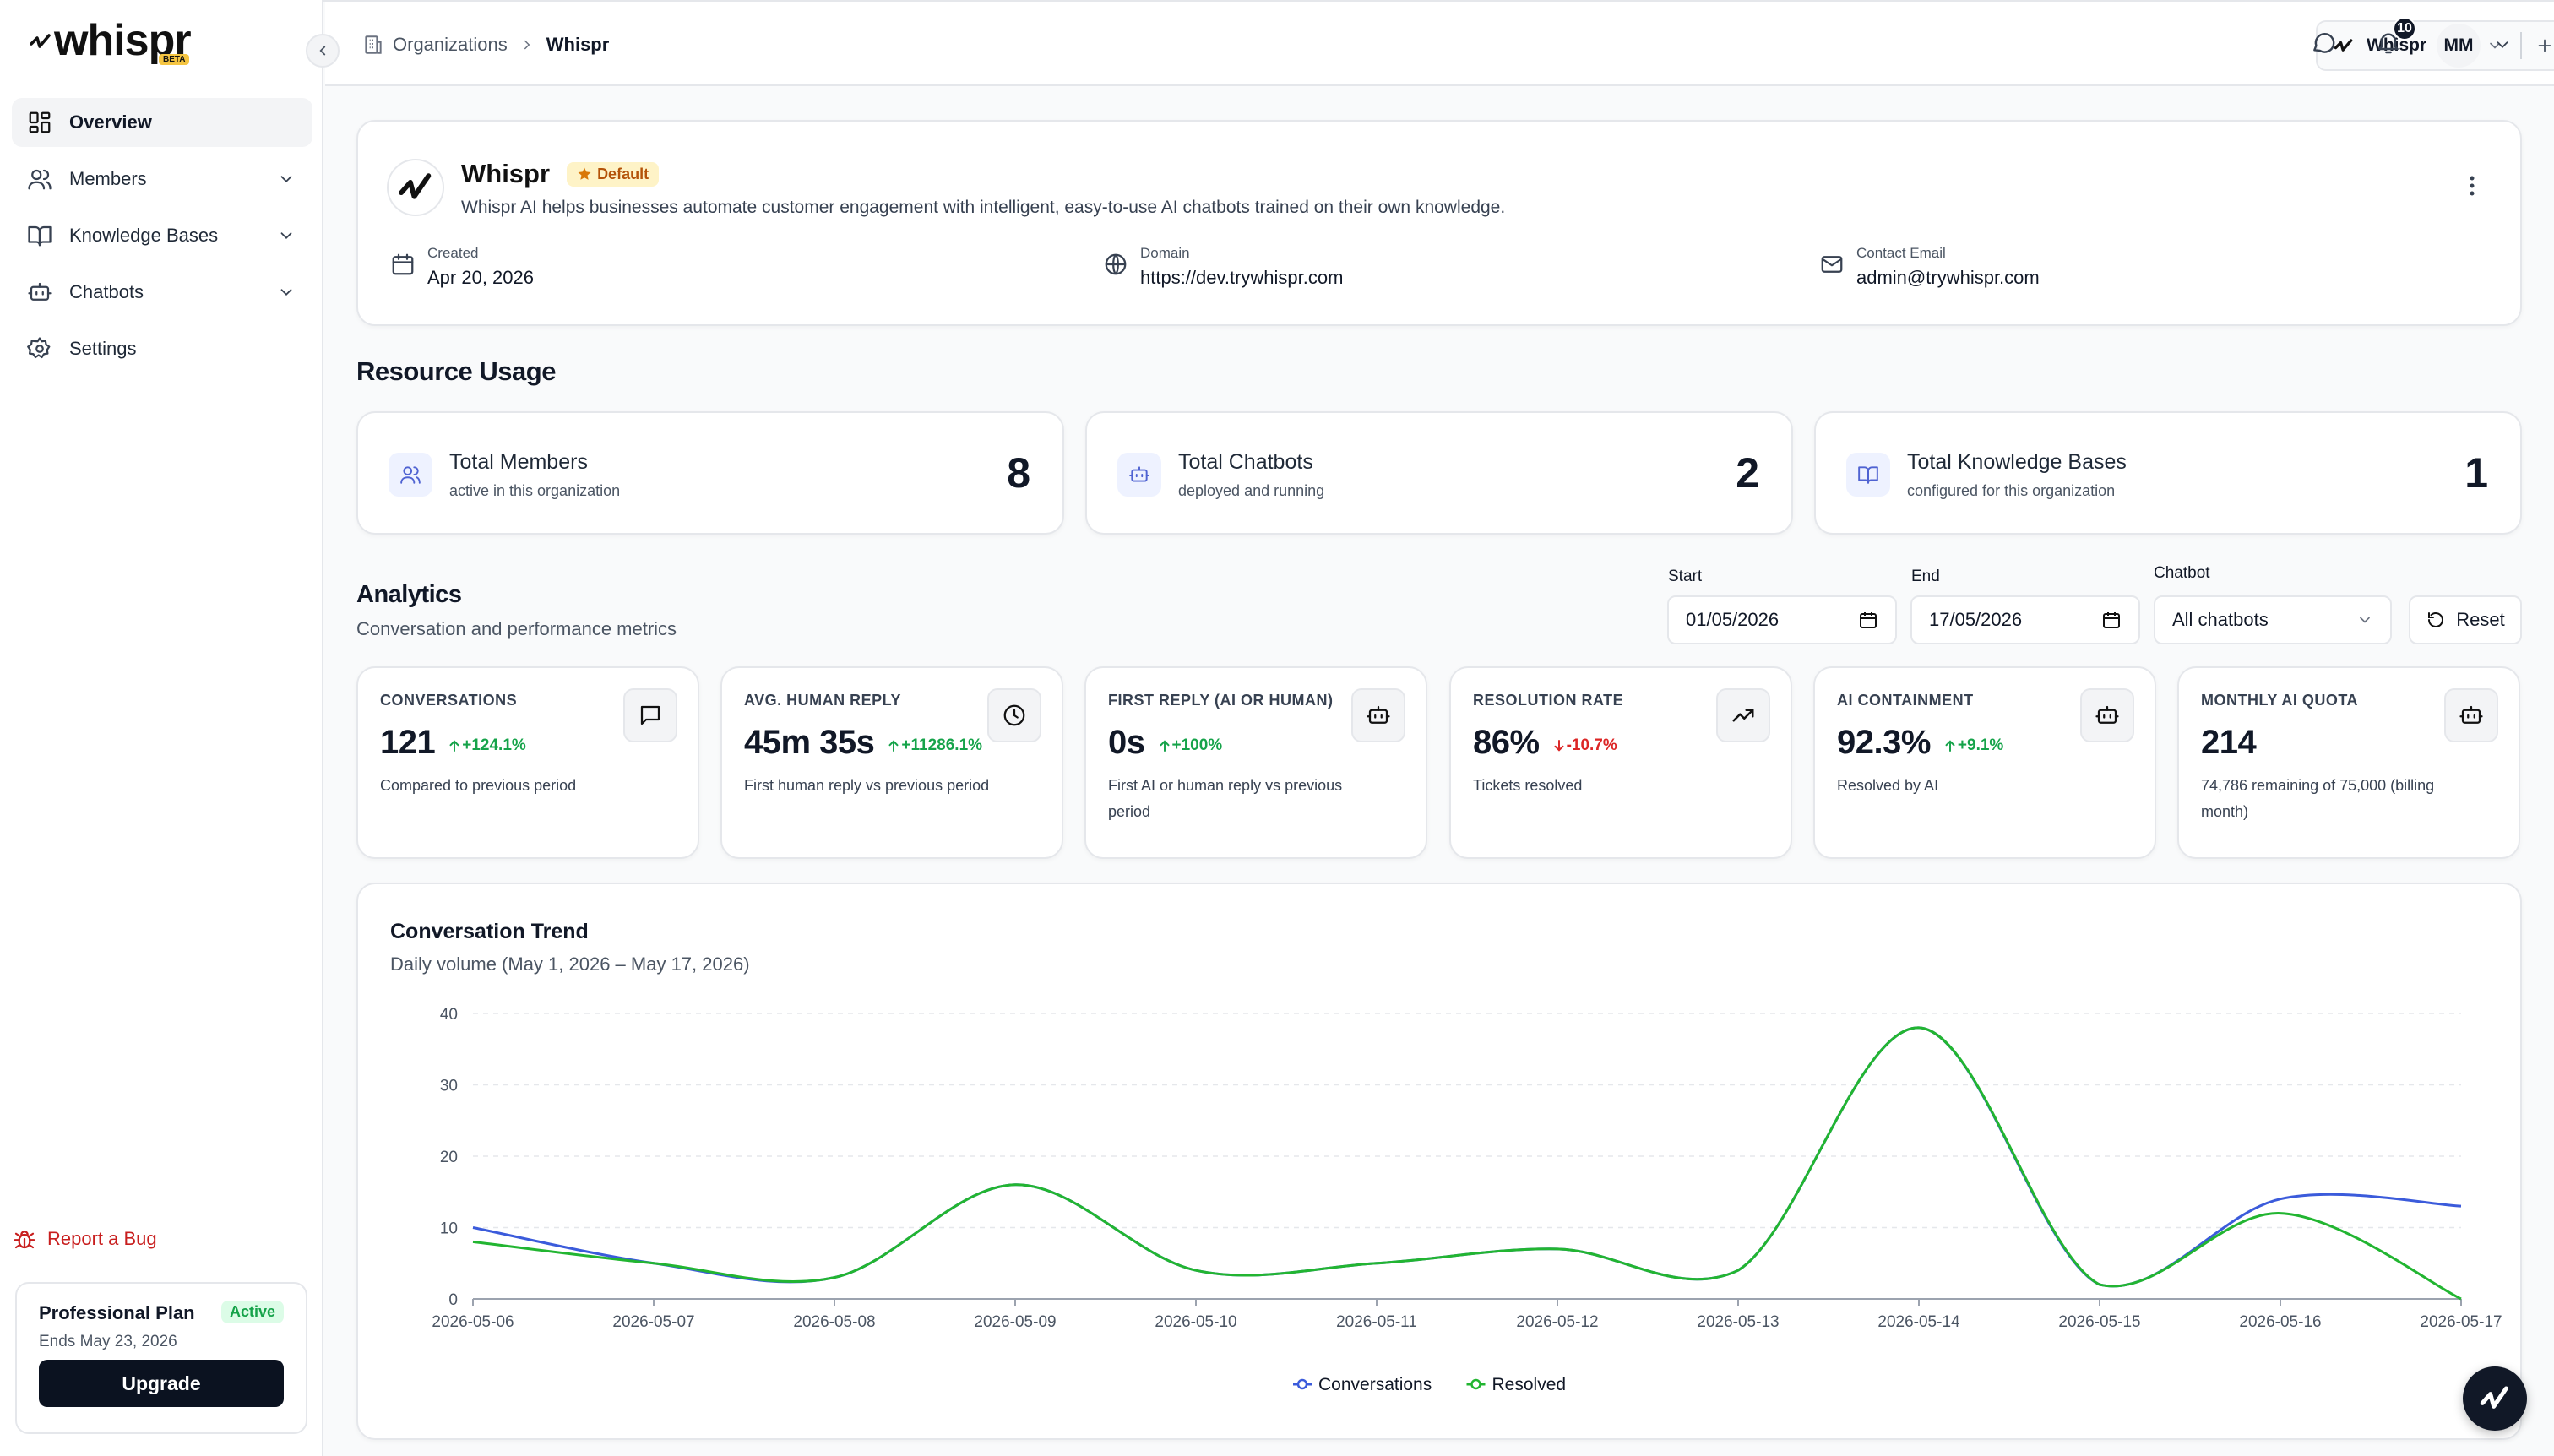 Image resolution: width=2554 pixels, height=1456 pixels. What do you see at coordinates (1251, 490) in the screenshot?
I see `res-subtitle: deployed and running` at bounding box center [1251, 490].